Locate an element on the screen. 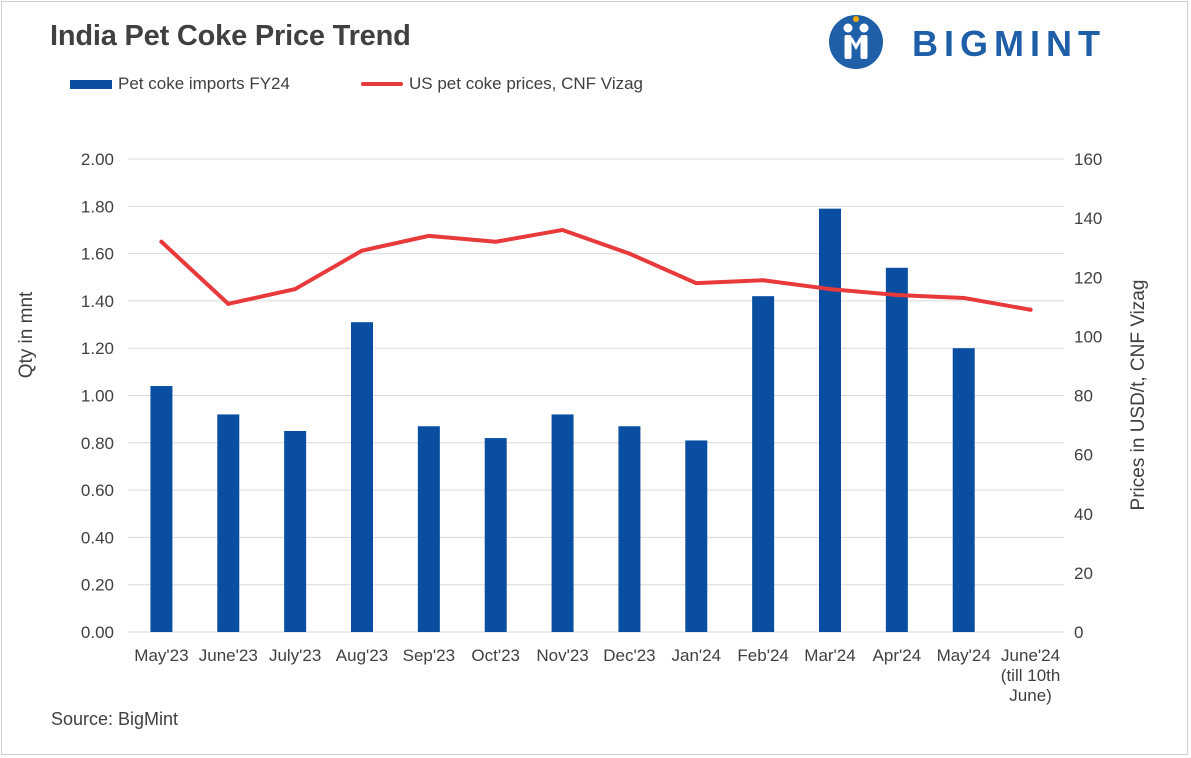 This screenshot has height=758, width=1191. x-tick-label: May'24 is located at coordinates (964, 655).